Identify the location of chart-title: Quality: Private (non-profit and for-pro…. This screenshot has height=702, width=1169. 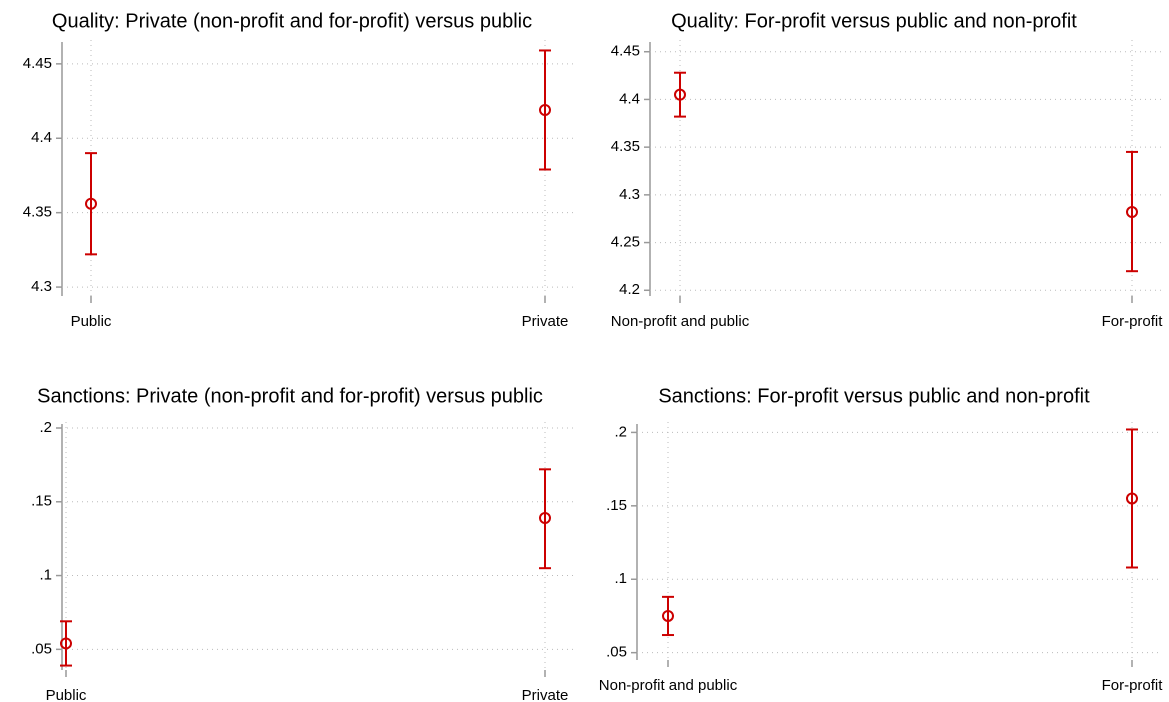
(292, 21).